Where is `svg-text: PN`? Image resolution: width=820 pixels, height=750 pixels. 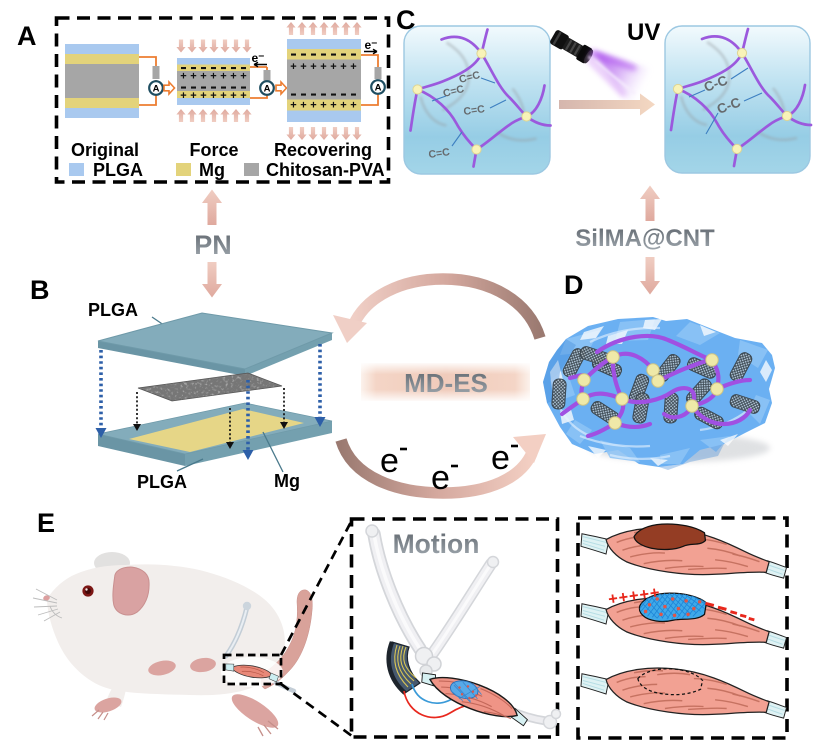 svg-text: PN is located at coordinates (213, 245).